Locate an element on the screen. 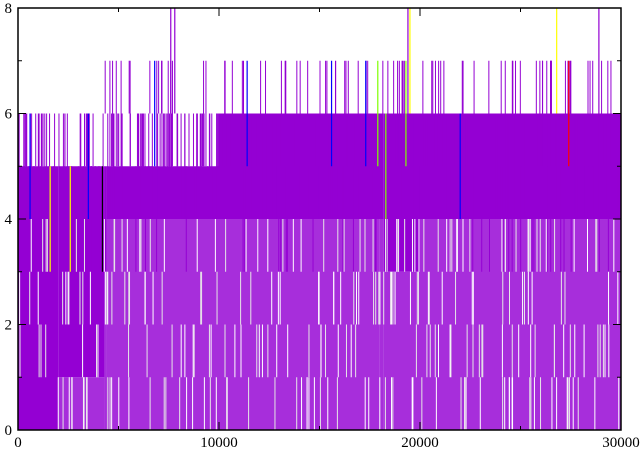 Image resolution: width=644 pixels, height=452 pixels. y-tick-label: 8 is located at coordinates (9, 9).